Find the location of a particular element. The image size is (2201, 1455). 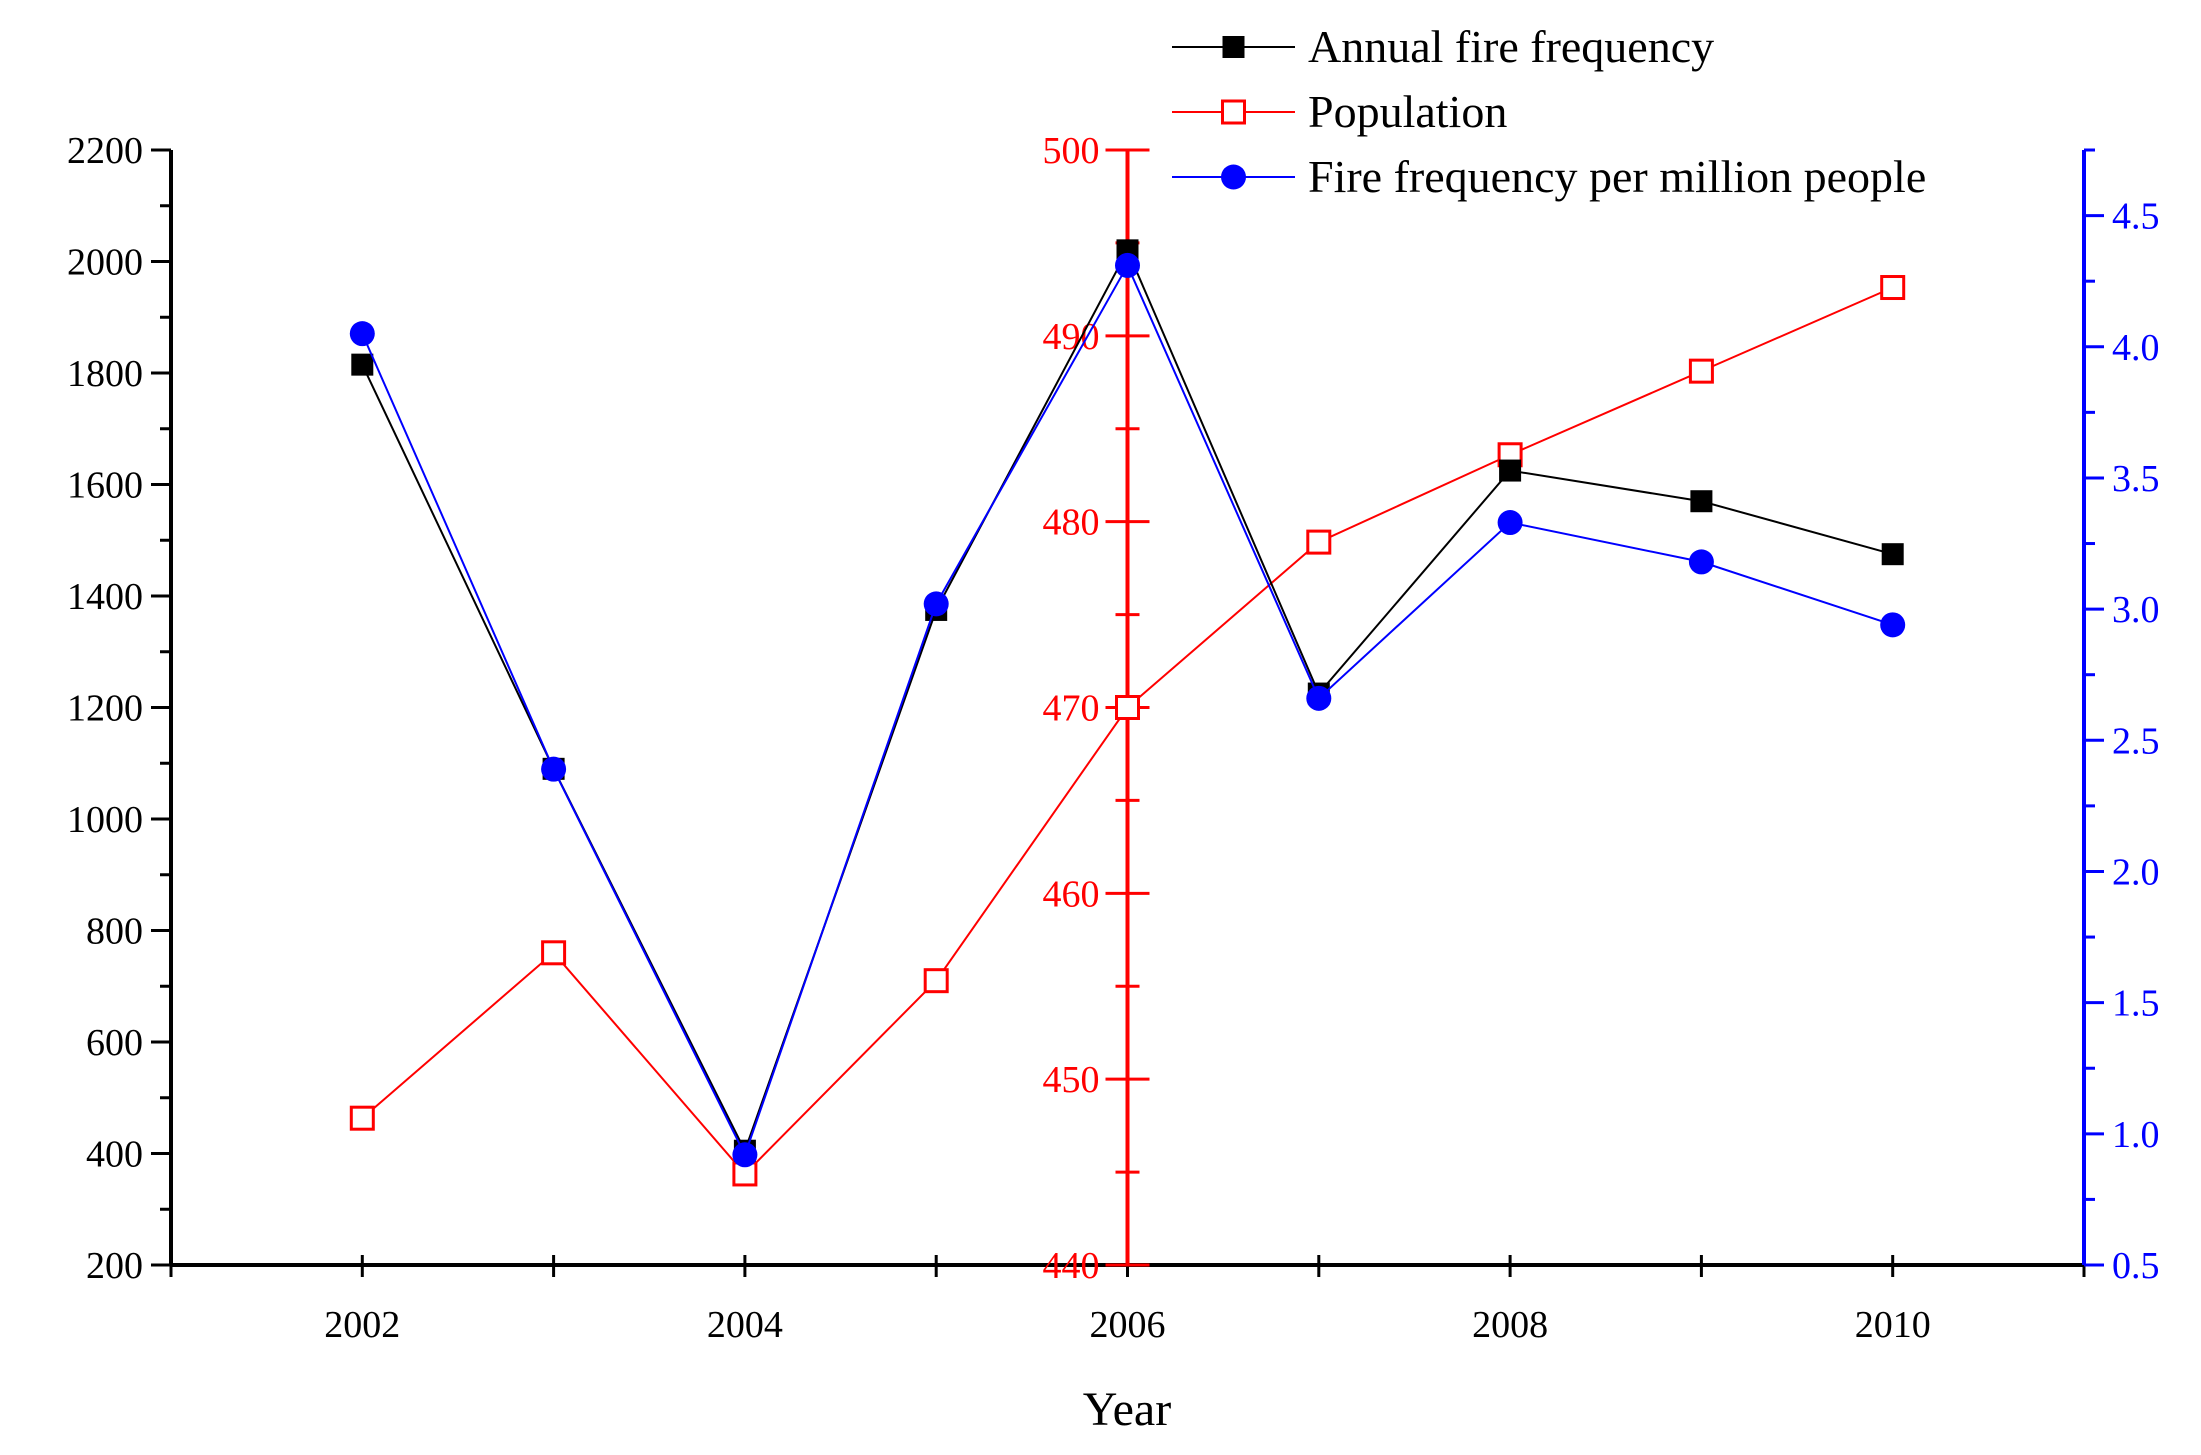

right-tick-label: 1.0 is located at coordinates (2136, 1135).